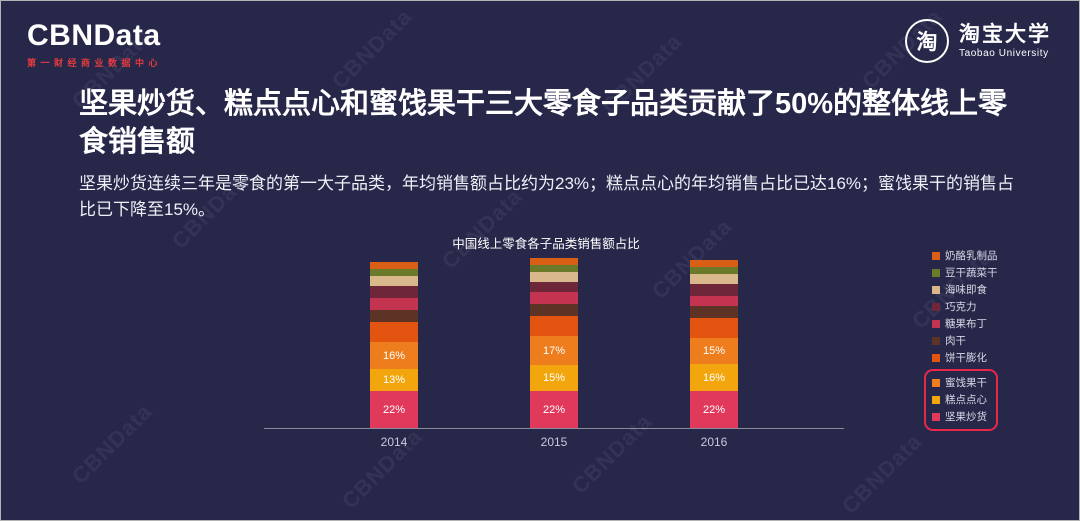 The width and height of the screenshot is (1080, 521). What do you see at coordinates (95, 63) in the screenshot?
I see `cbndata-logo-subtitle: 第一财经商业数据中心` at bounding box center [95, 63].